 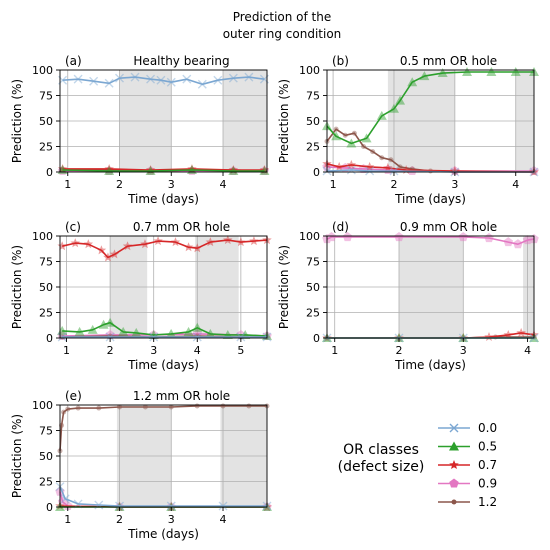 I want to click on legend-entry-0-5: 0.5, so click(x=467, y=447).